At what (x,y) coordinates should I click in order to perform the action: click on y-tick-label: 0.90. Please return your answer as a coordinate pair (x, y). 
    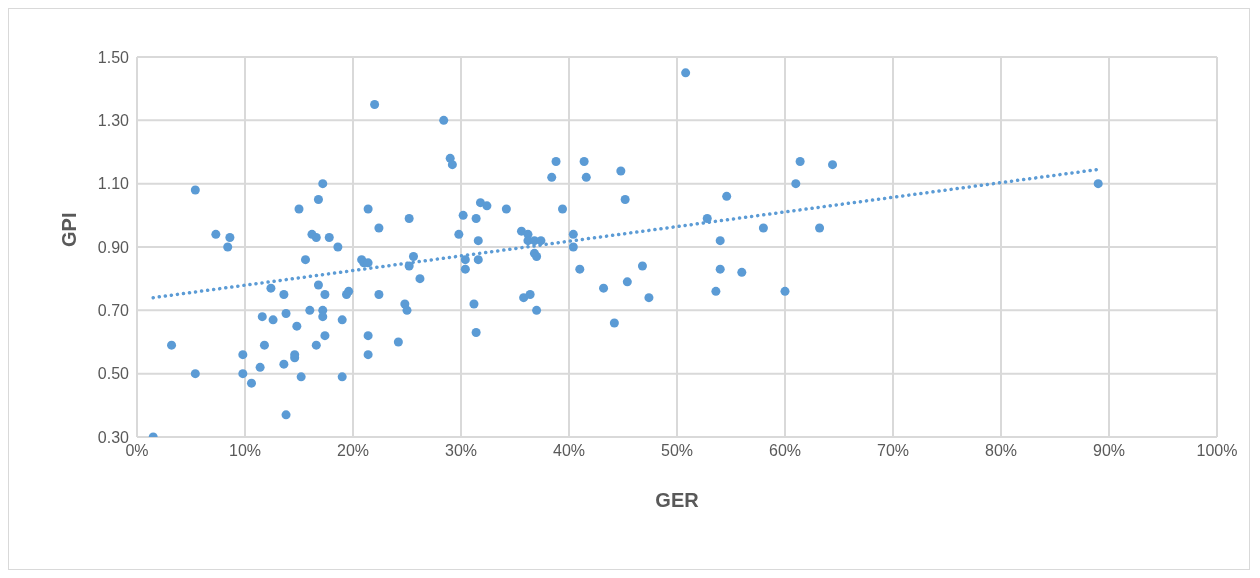
    Looking at the image, I should click on (113, 247).